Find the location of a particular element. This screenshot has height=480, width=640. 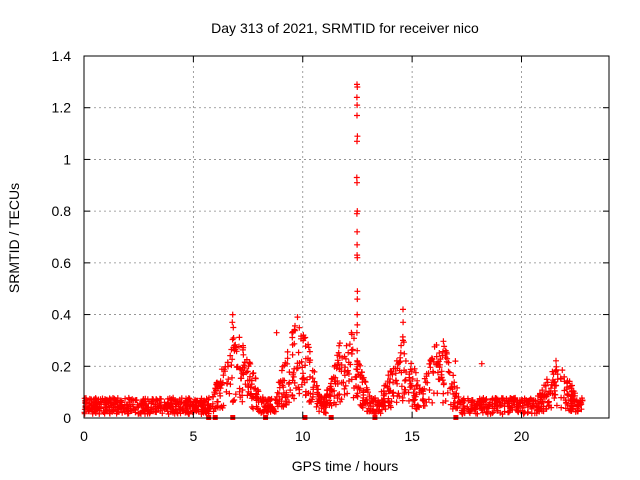

y-tick-label: 0.4 is located at coordinates (62, 315).